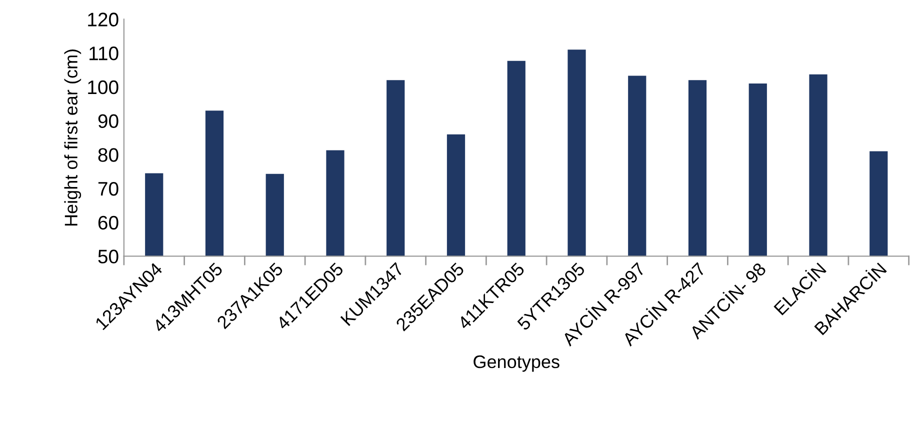 This screenshot has width=918, height=427. What do you see at coordinates (108, 155) in the screenshot?
I see `y-tick-label: 80` at bounding box center [108, 155].